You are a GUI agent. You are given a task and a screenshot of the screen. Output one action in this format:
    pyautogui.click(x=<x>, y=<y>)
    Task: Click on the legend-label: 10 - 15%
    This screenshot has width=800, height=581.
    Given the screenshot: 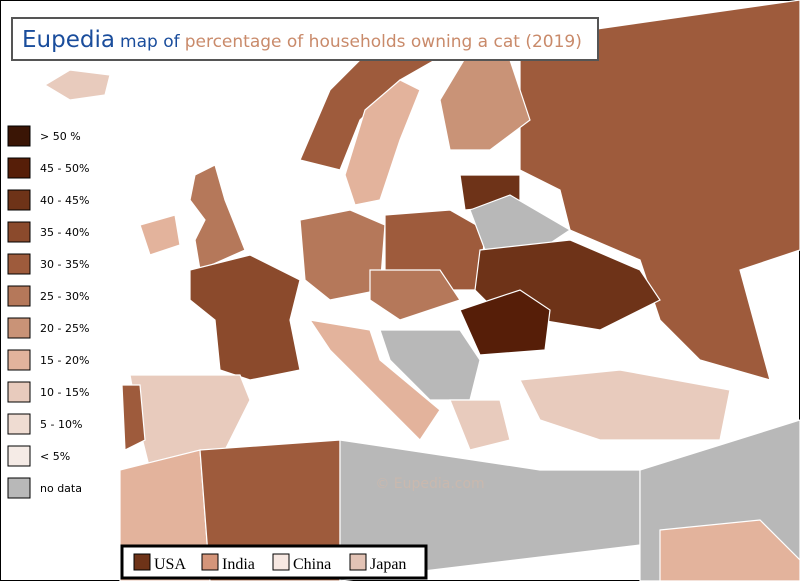 What is the action you would take?
    pyautogui.click(x=64, y=392)
    